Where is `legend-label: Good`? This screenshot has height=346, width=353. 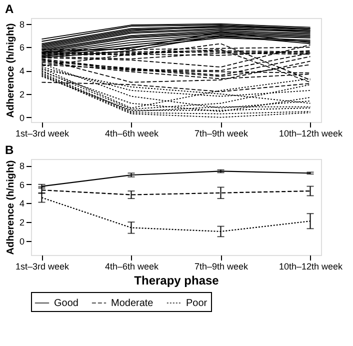
legend-label: Good is located at coordinates (66, 303).